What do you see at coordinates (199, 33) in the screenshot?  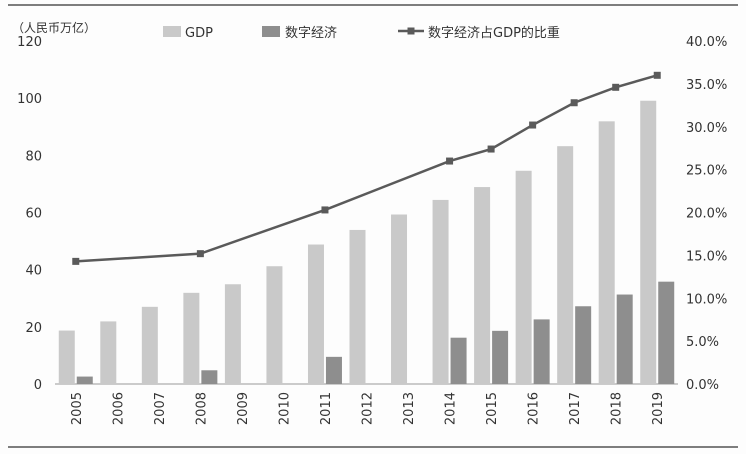 I see `legend-label-gdp: GDP` at bounding box center [199, 33].